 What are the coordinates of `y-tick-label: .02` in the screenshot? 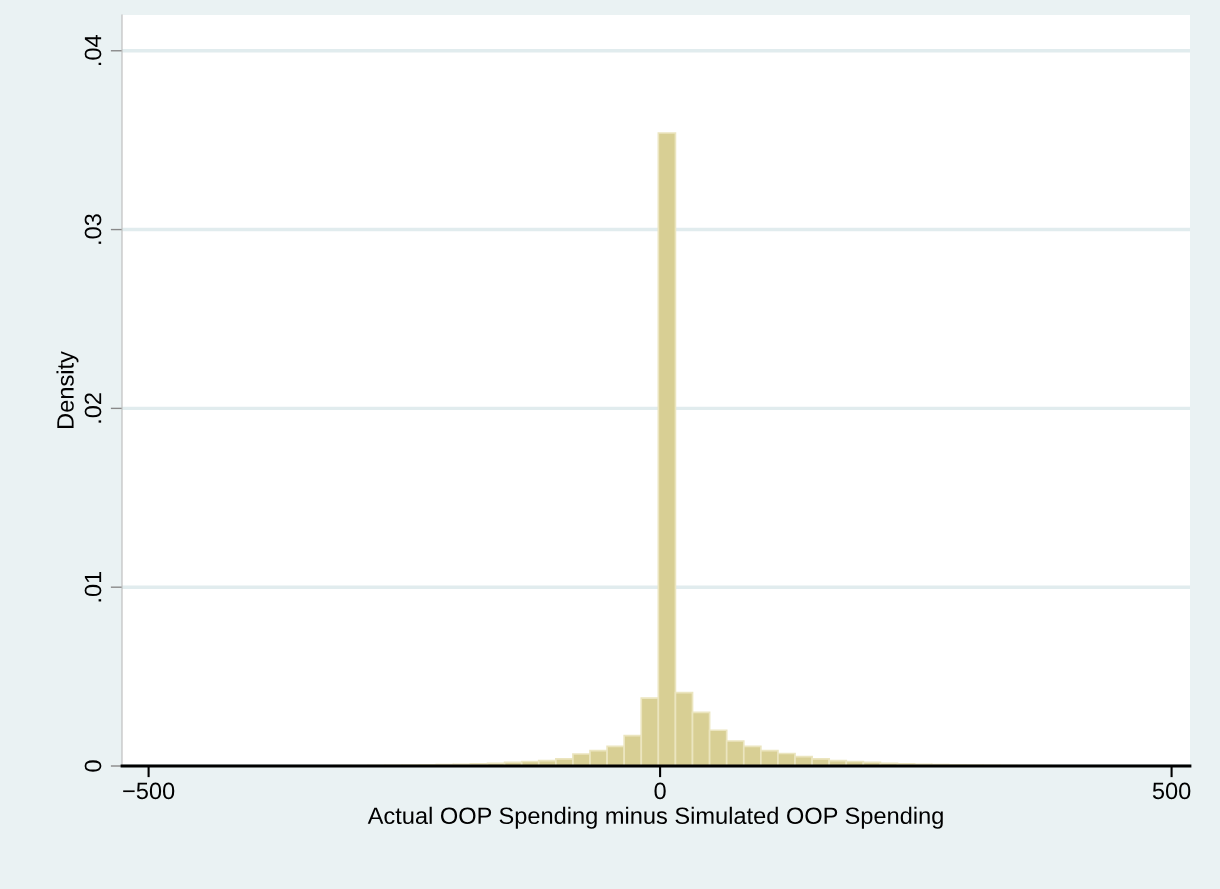 It's located at (93, 408).